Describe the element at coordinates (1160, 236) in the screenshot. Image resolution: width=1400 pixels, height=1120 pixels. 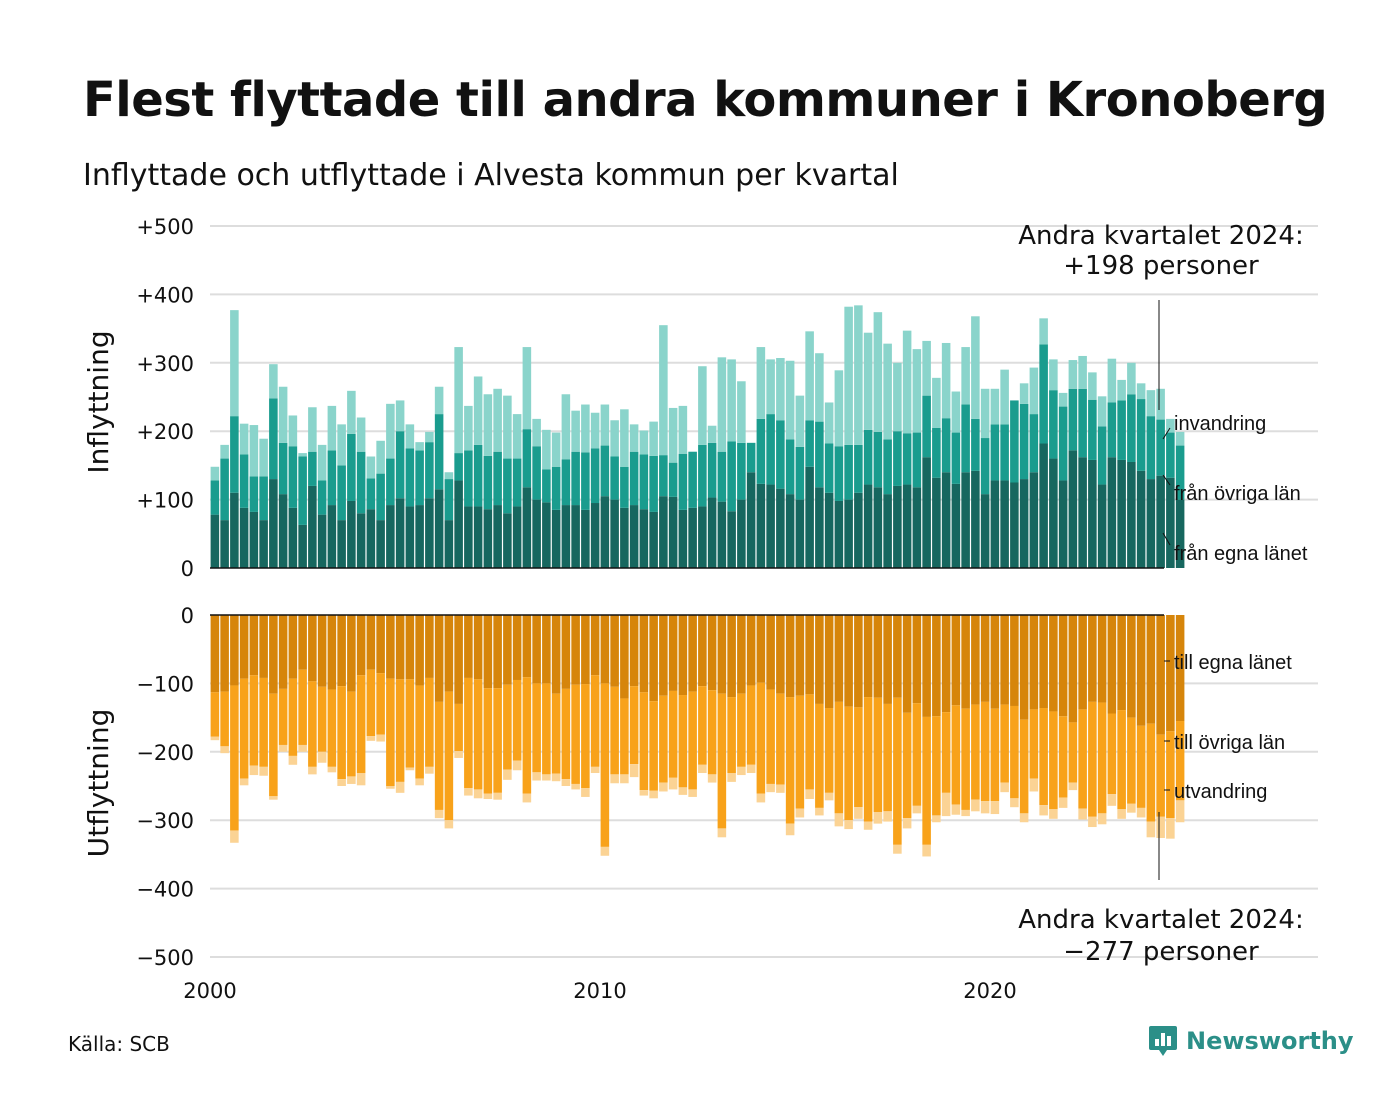
I see `annotation-in-line1: Andra kvartalet 2024:` at that location.